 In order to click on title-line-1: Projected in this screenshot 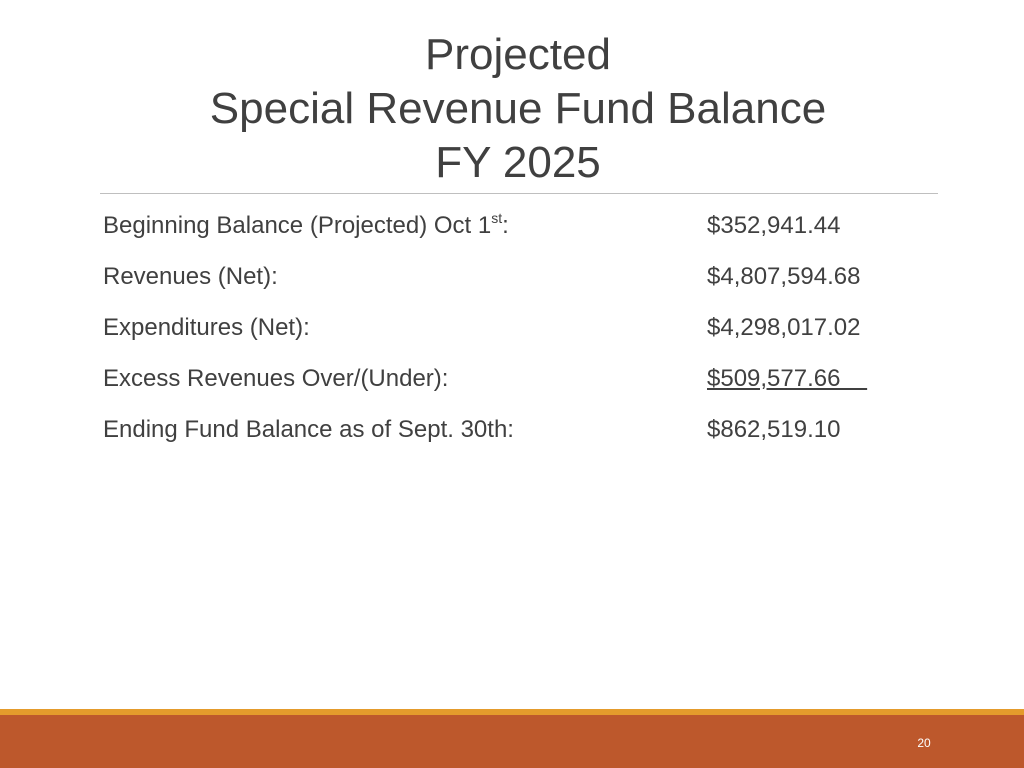, I will do `click(518, 54)`.